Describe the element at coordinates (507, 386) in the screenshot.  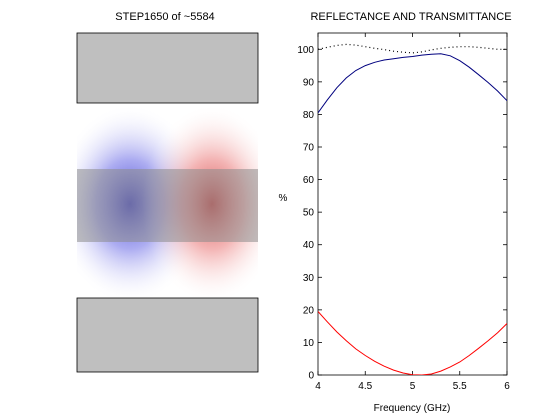
I see `x-tick-label: 6` at that location.